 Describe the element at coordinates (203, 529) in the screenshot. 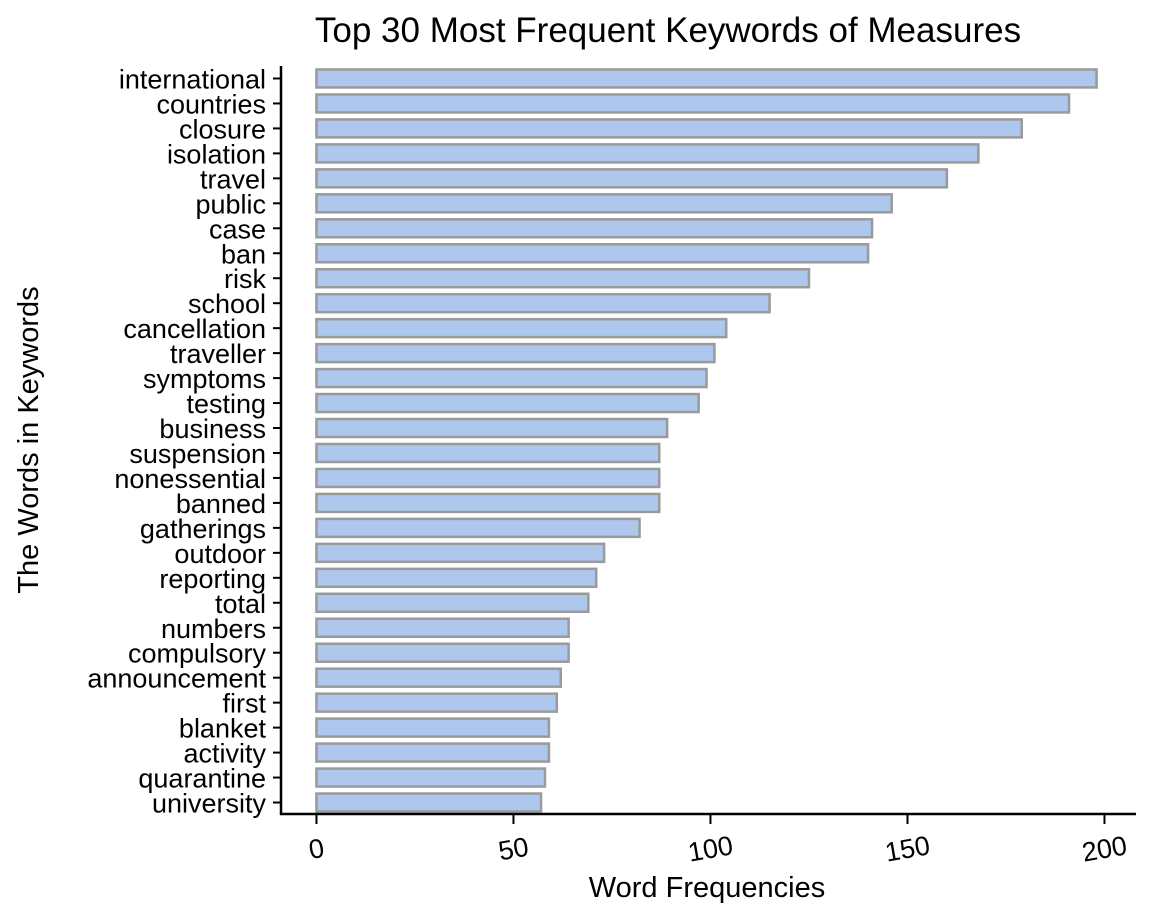

I see `category-label: gatherings` at that location.